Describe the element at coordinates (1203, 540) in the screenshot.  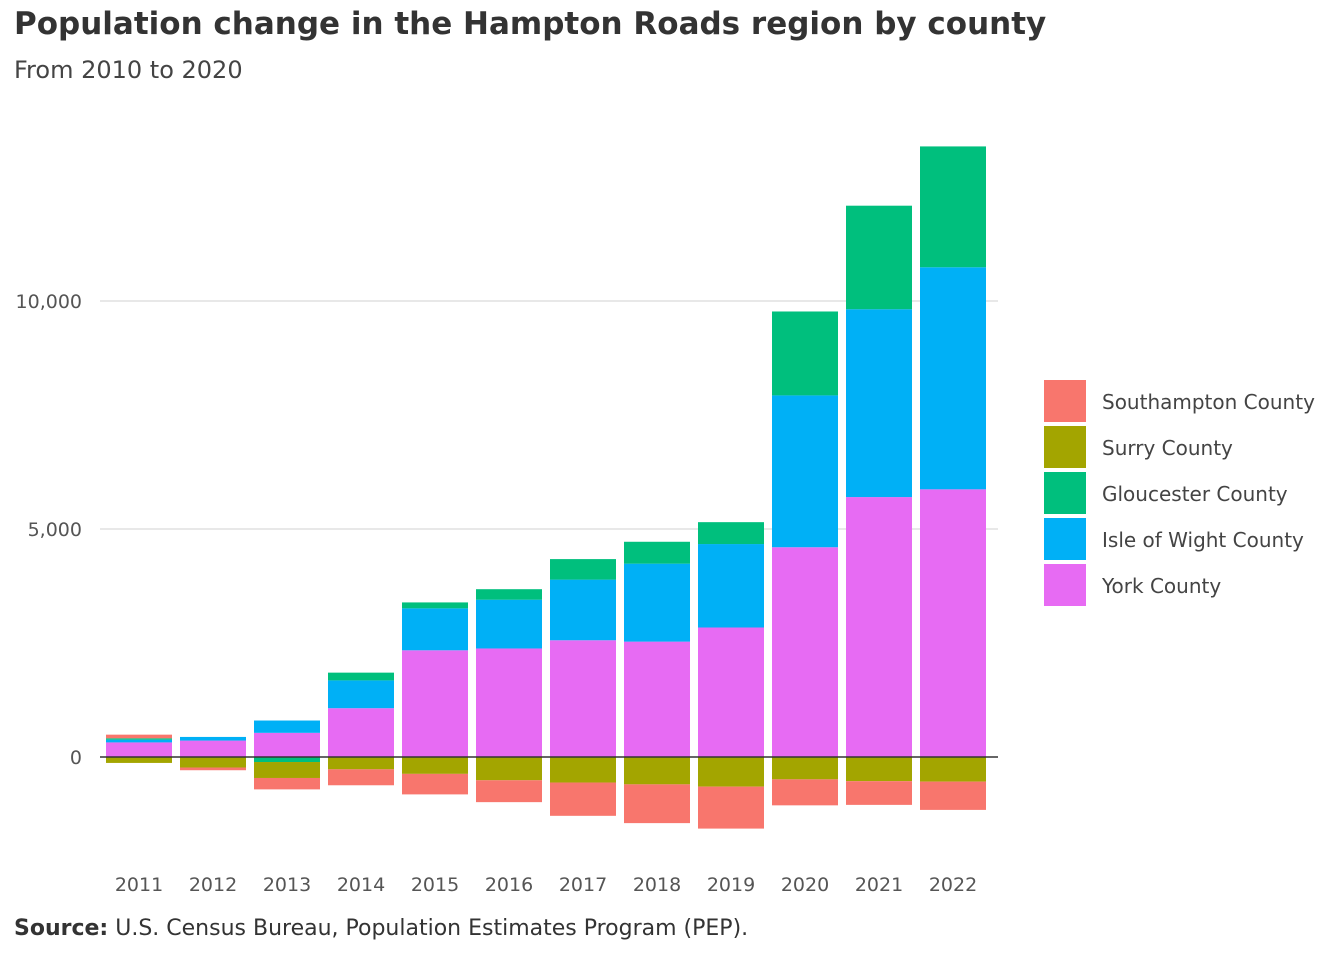
I see `legend-label: Isle of Wight County` at that location.